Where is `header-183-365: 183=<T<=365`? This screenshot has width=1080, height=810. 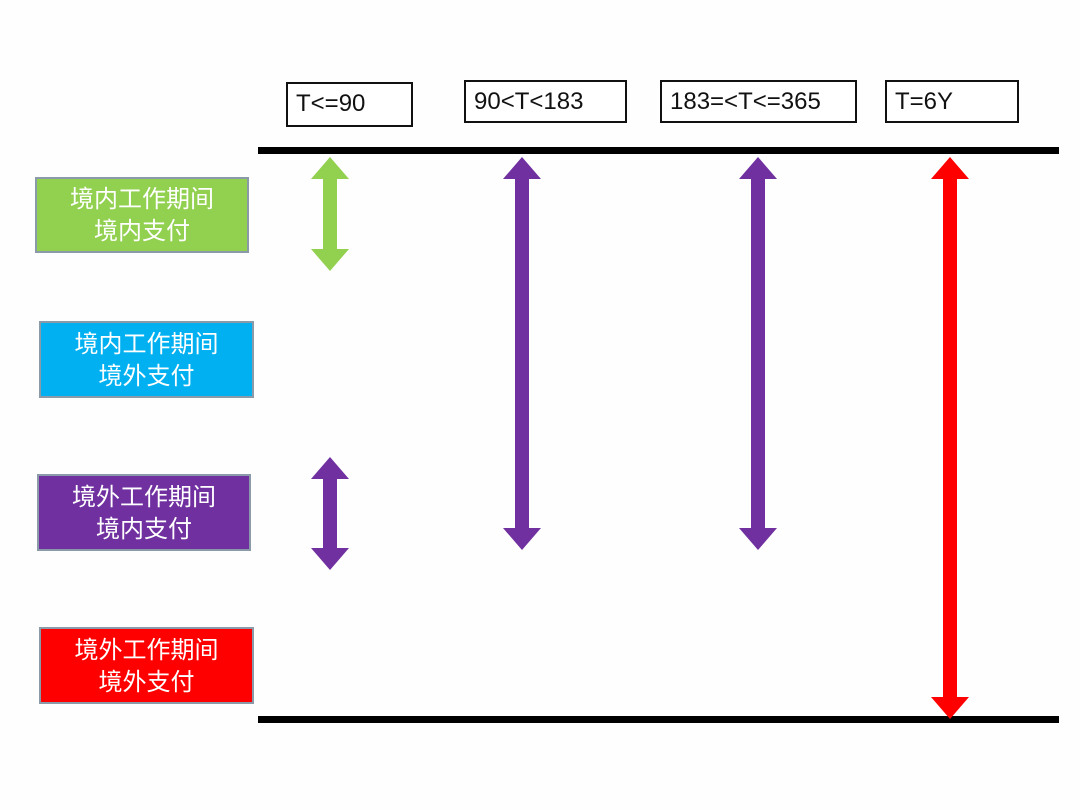 header-183-365: 183=<T<=365 is located at coordinates (758, 101).